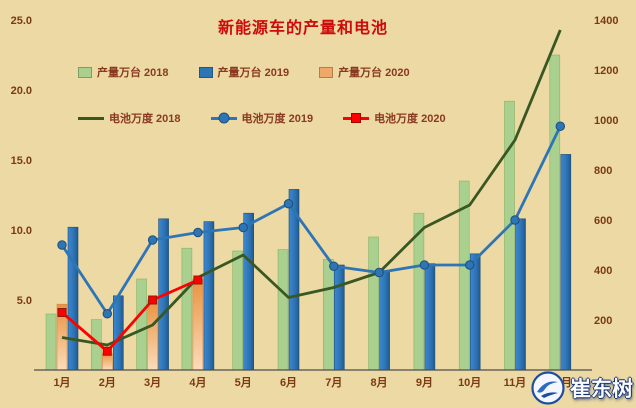 This screenshot has width=636, height=408. I want to click on chart-title: 新能源车的产量和电池, so click(302, 28).